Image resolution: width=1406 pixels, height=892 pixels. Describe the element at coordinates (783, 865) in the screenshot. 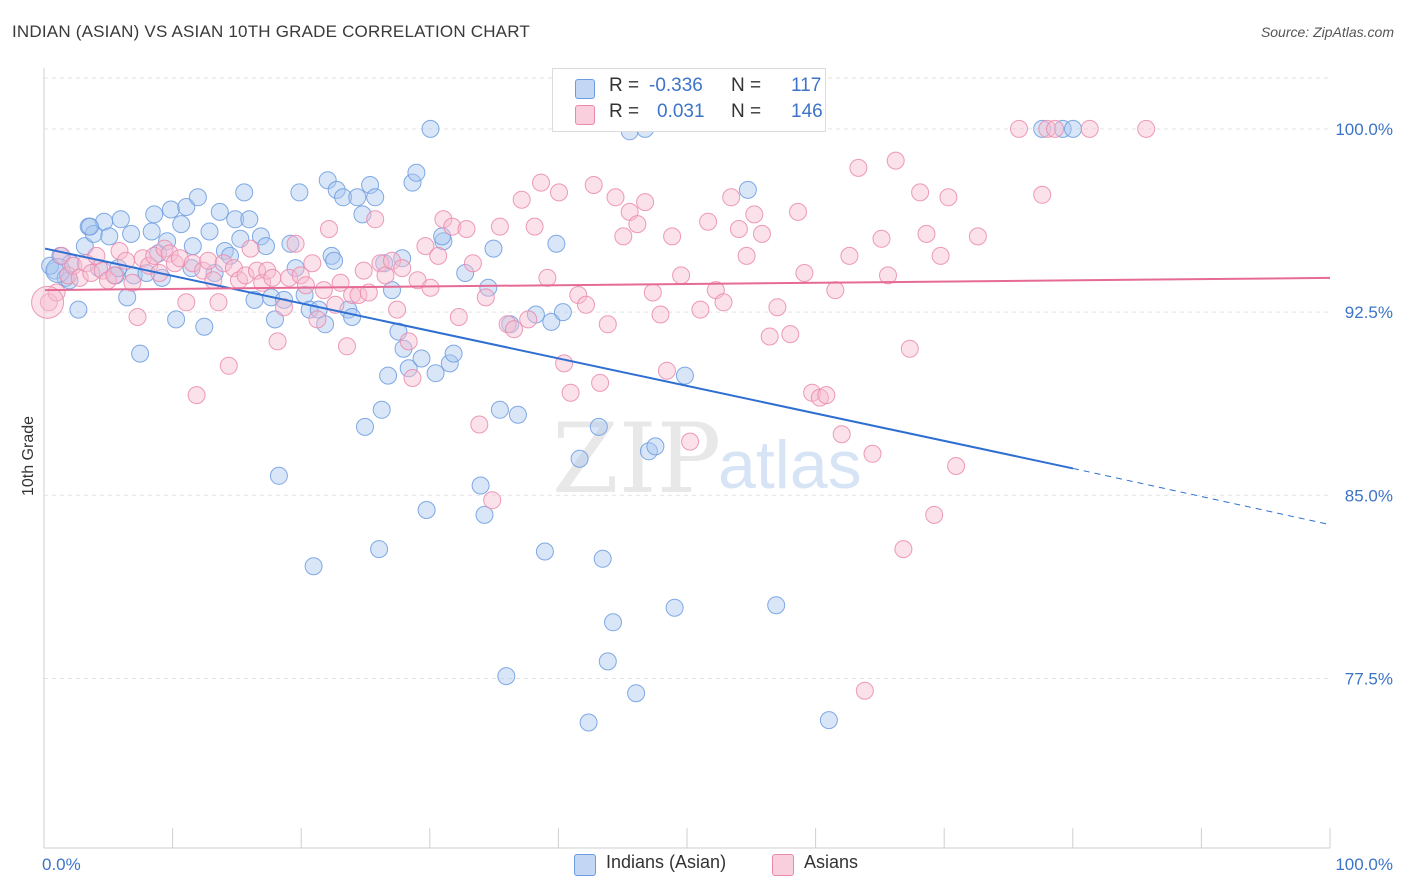

I see `legend-swatch-pink` at that location.